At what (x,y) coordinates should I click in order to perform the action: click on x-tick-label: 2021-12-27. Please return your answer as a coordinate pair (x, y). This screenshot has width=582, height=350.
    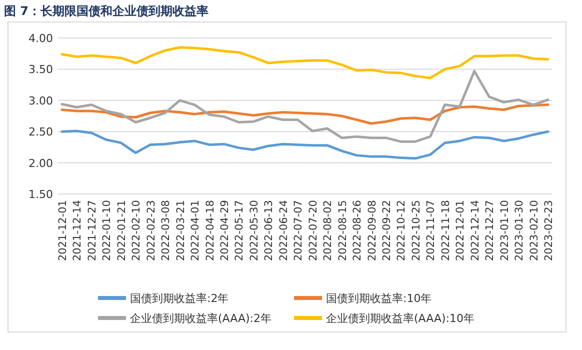
    Looking at the image, I should click on (92, 231).